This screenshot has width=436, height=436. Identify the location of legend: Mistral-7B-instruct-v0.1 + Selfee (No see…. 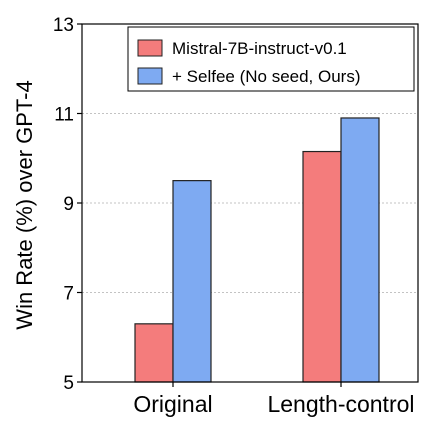
(271, 59).